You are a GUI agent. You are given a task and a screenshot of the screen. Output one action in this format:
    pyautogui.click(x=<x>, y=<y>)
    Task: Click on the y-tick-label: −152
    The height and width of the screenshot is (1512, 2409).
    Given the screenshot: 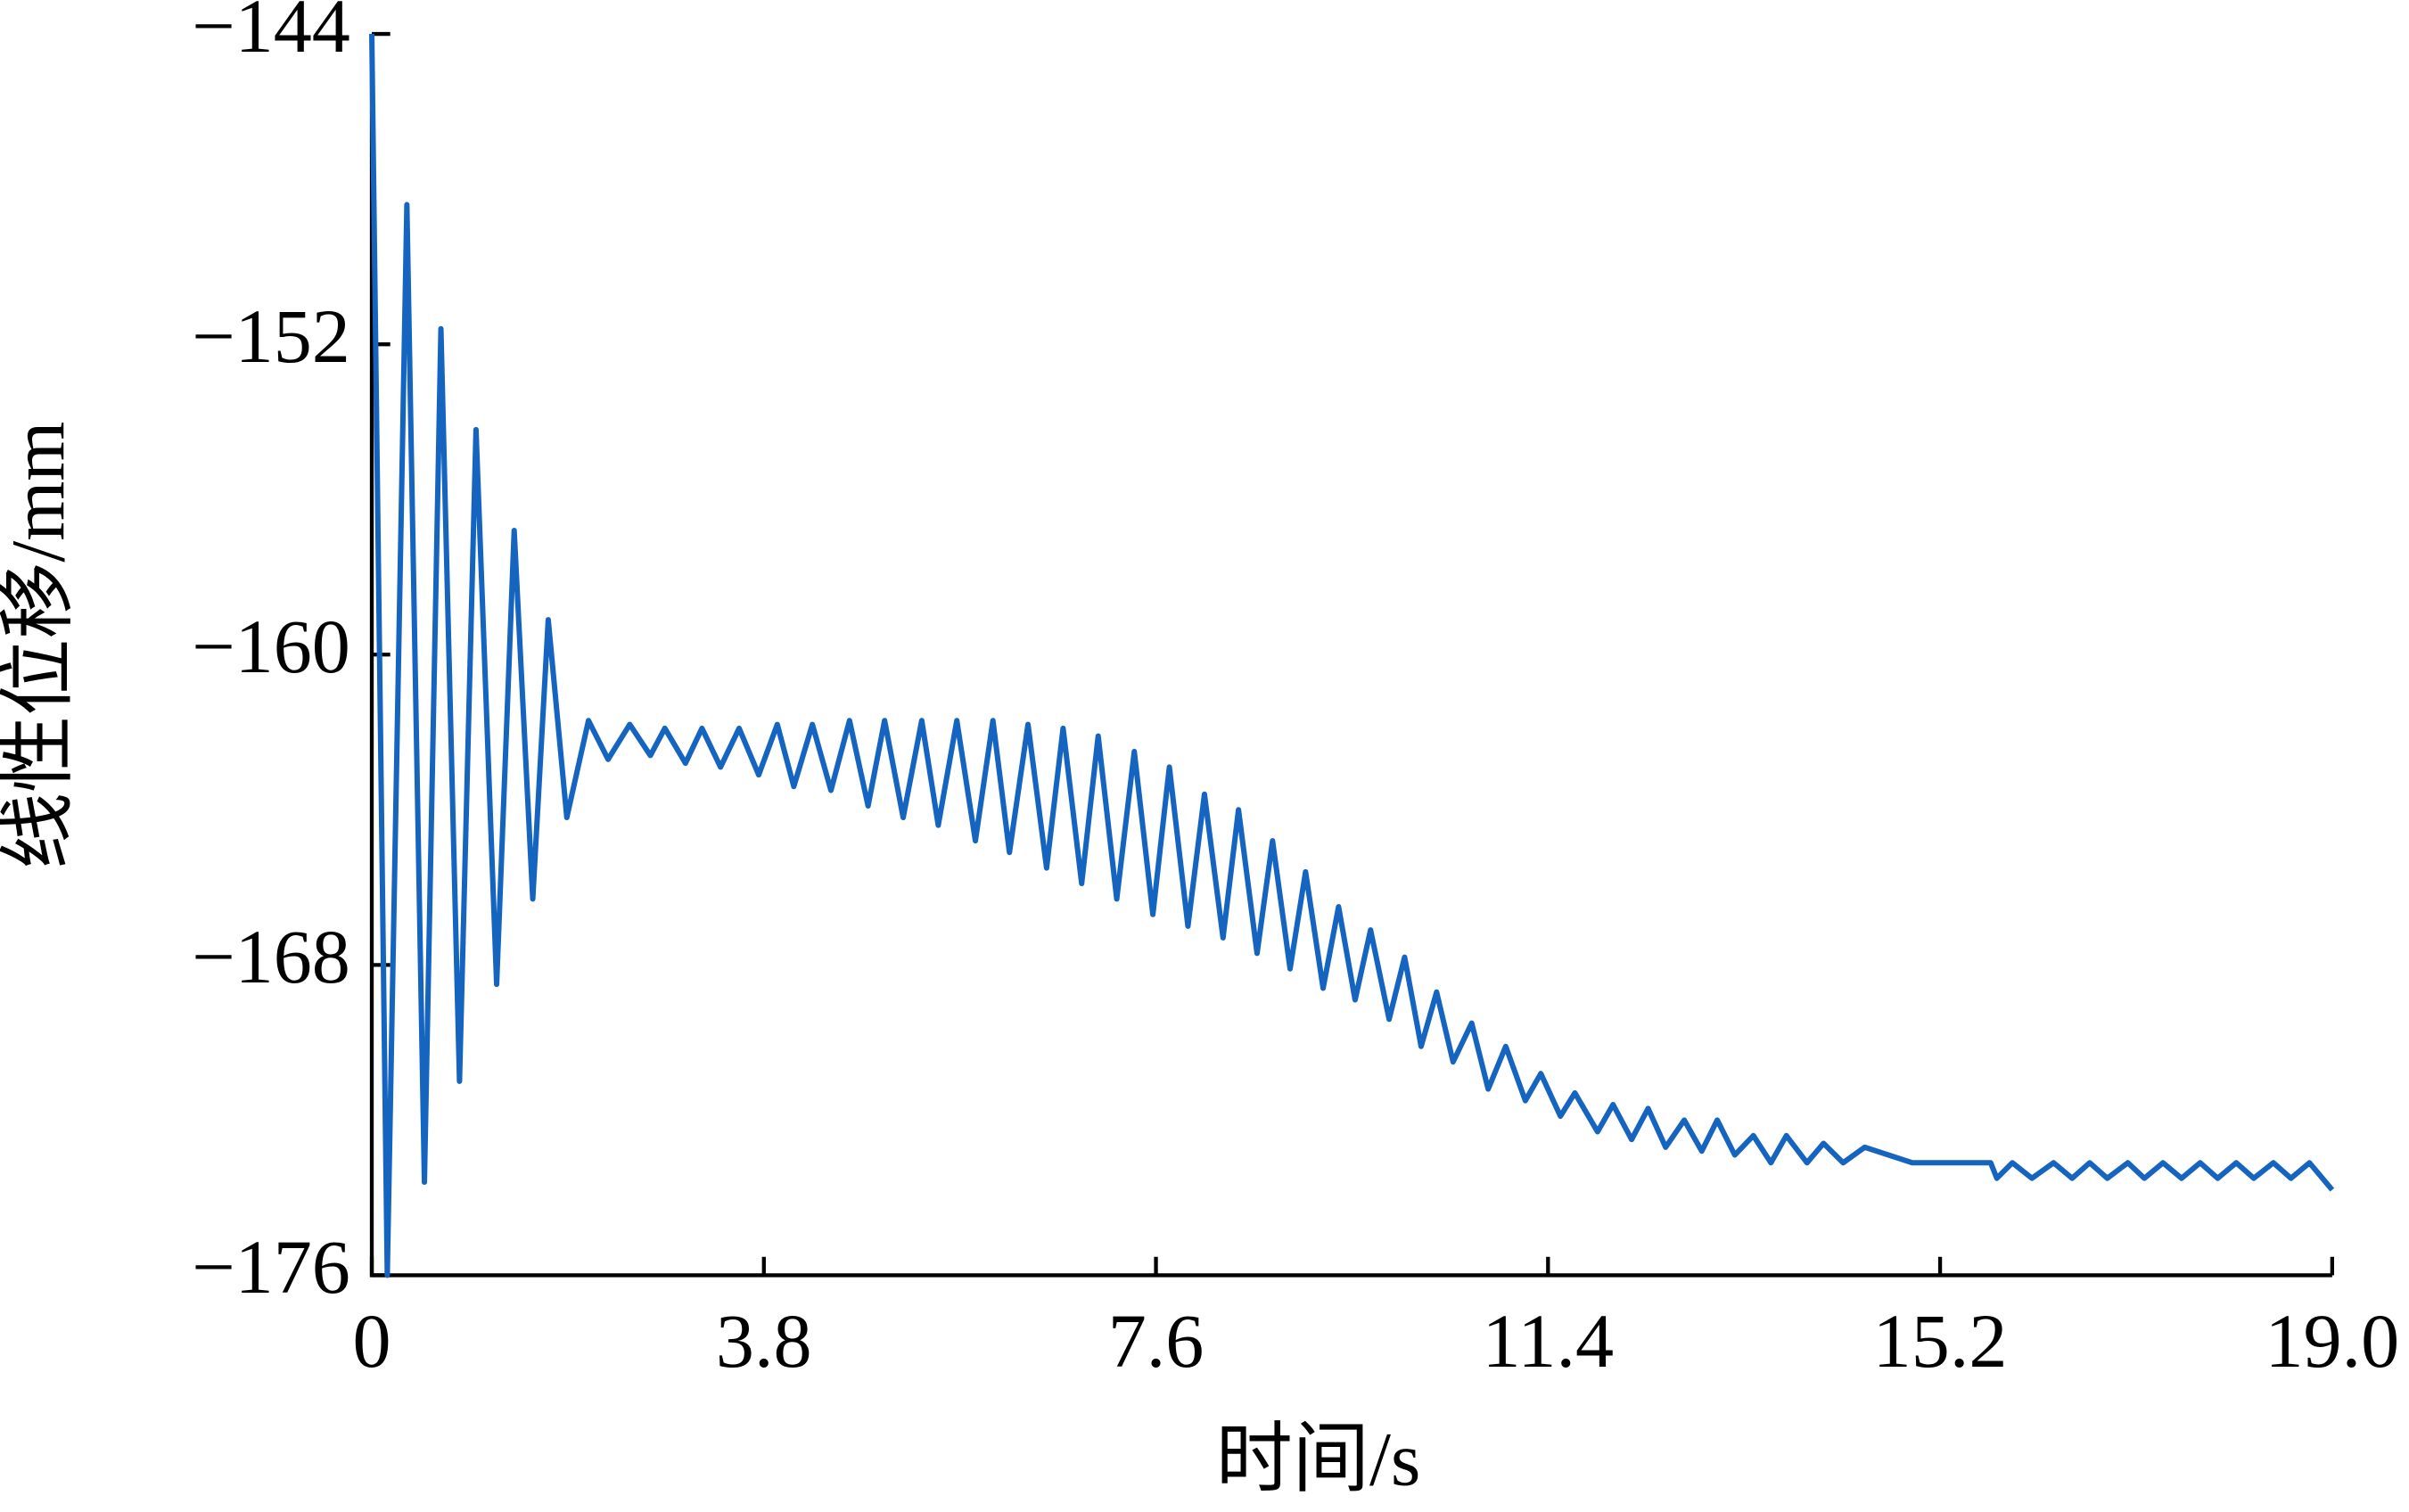 What is the action you would take?
    pyautogui.click(x=271, y=336)
    